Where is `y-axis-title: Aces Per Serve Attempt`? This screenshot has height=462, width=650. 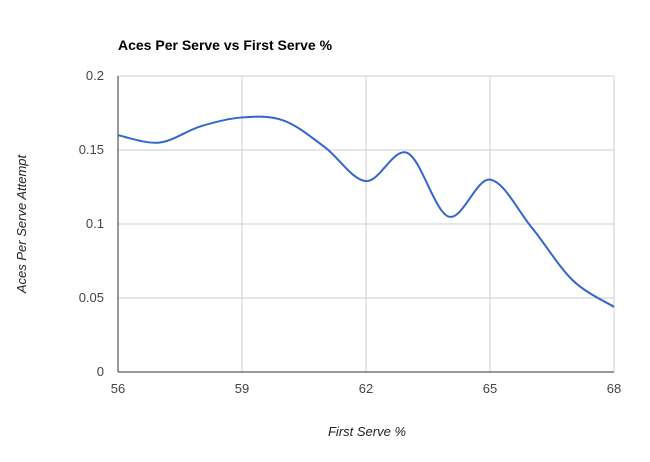 y-axis-title: Aces Per Serve Attempt is located at coordinates (21, 223).